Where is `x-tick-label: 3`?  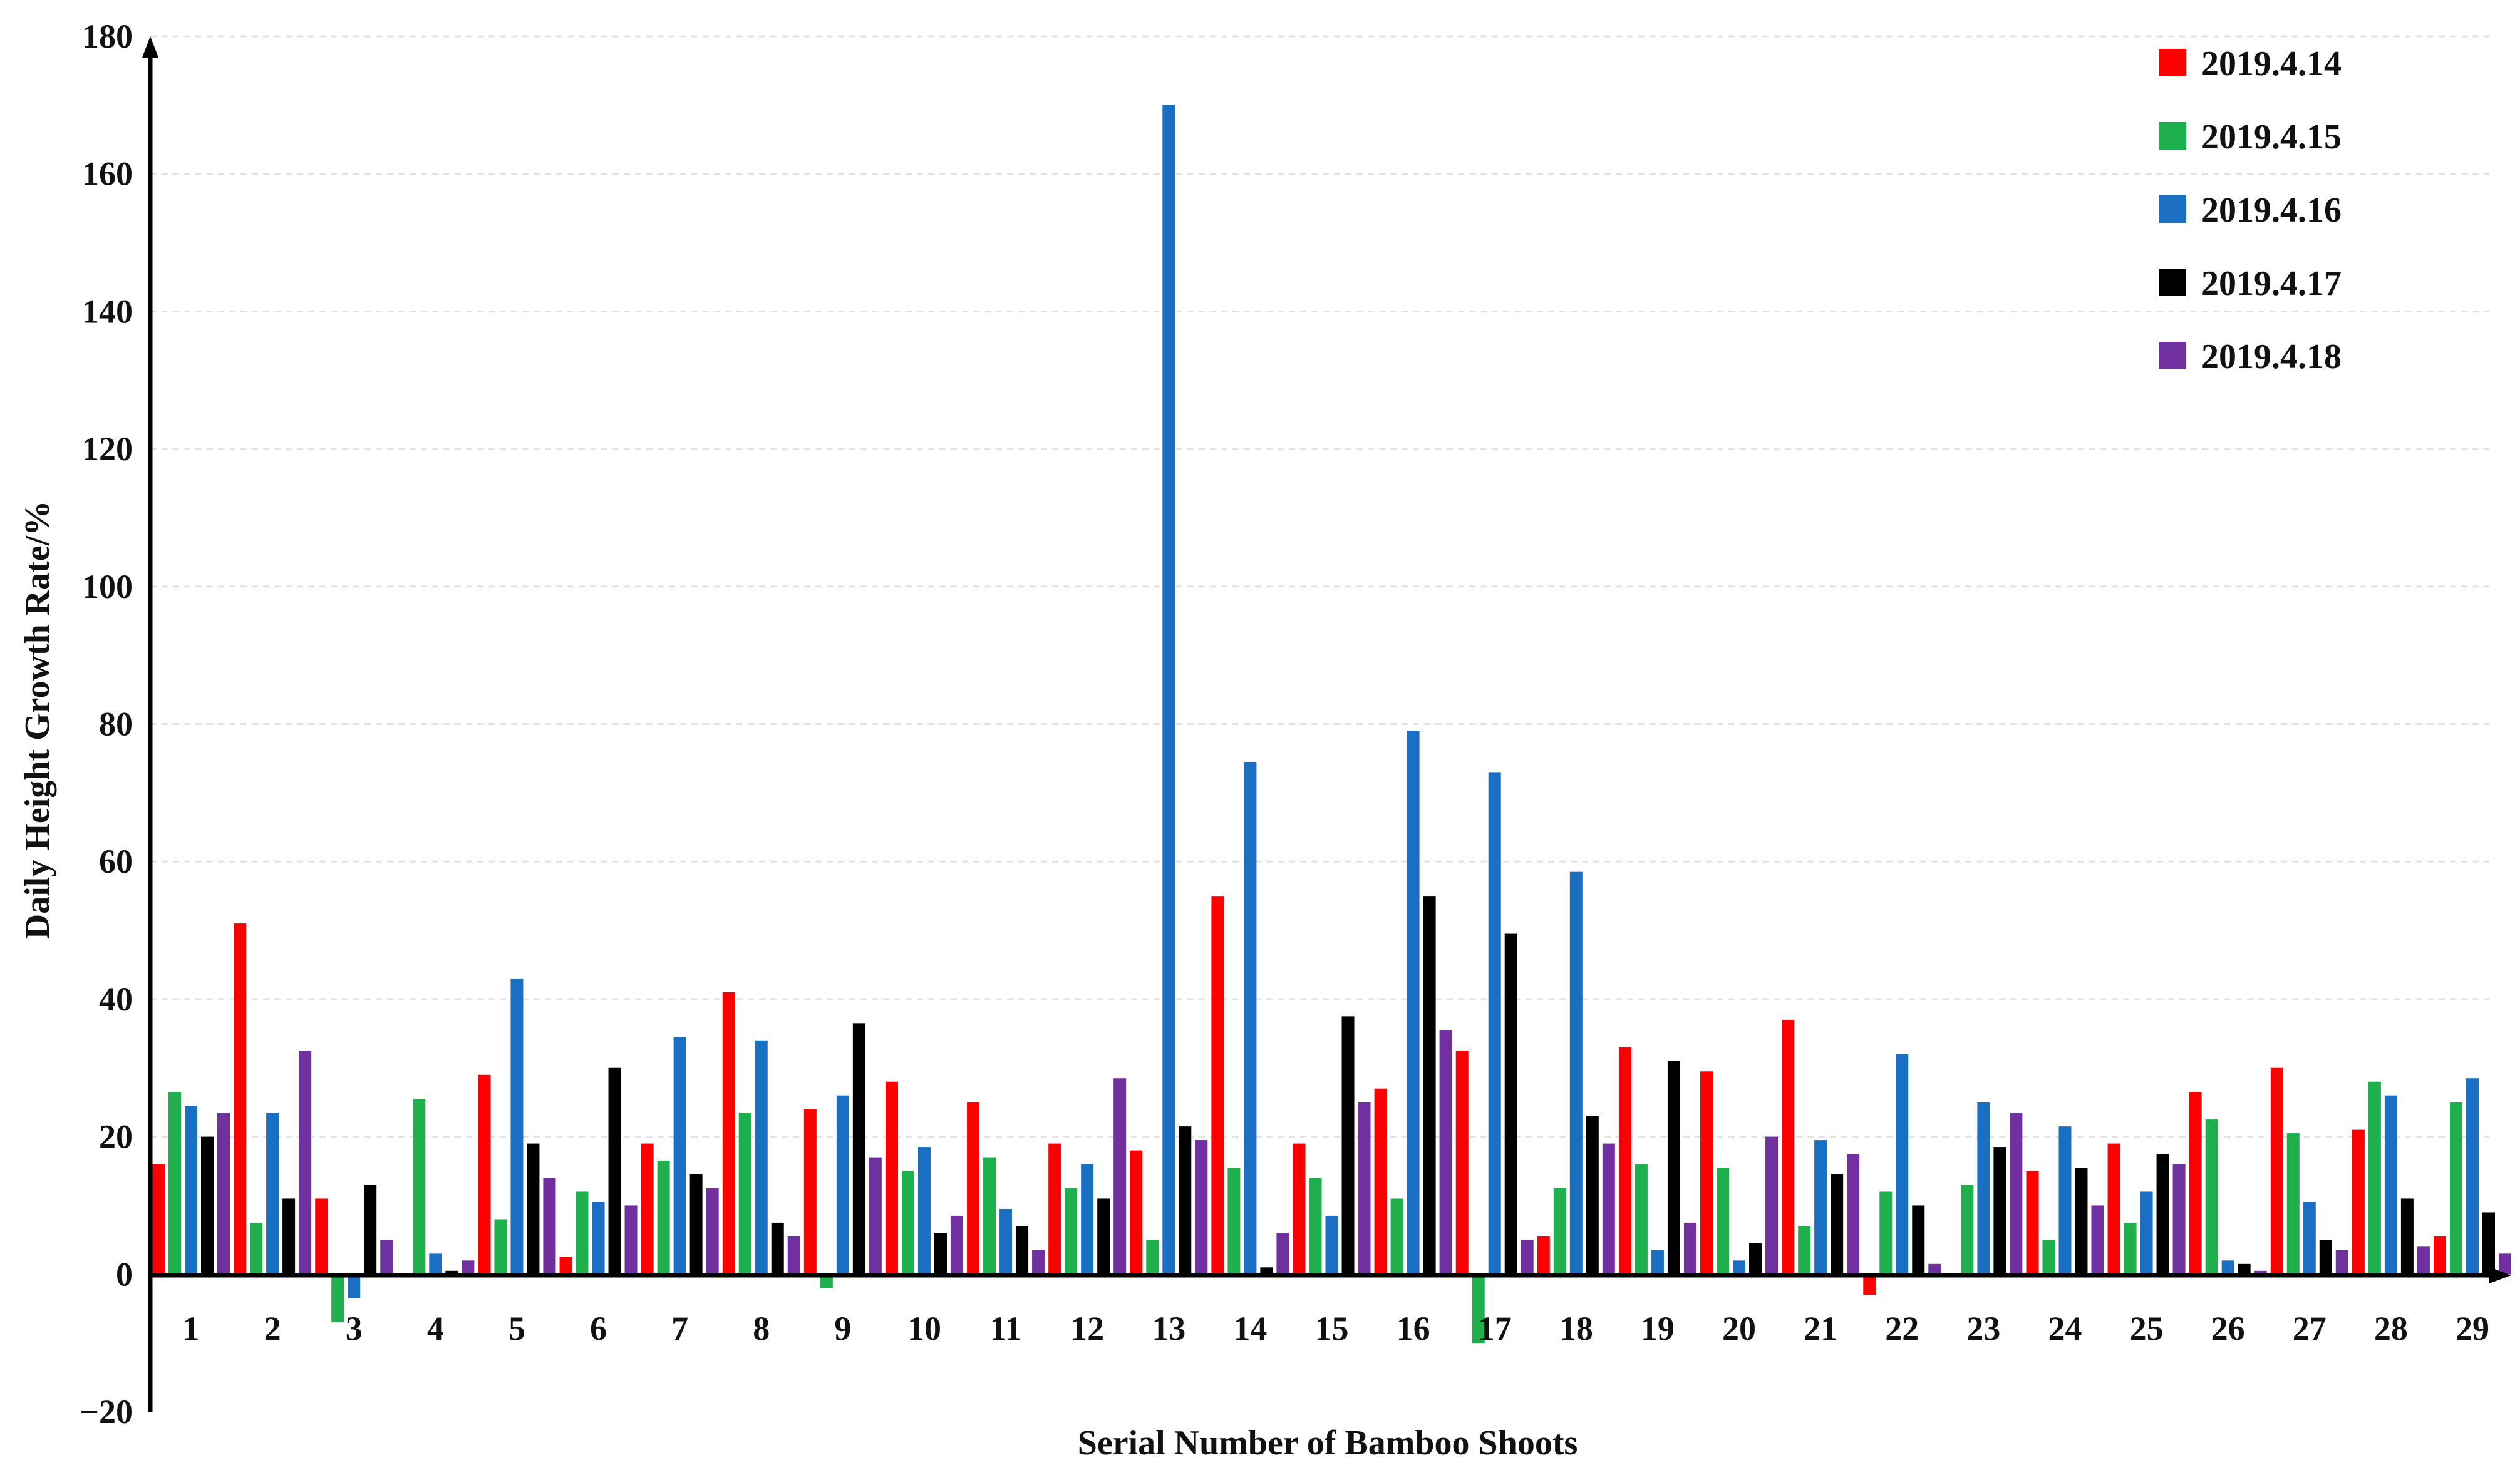 x-tick-label: 3 is located at coordinates (355, 1328).